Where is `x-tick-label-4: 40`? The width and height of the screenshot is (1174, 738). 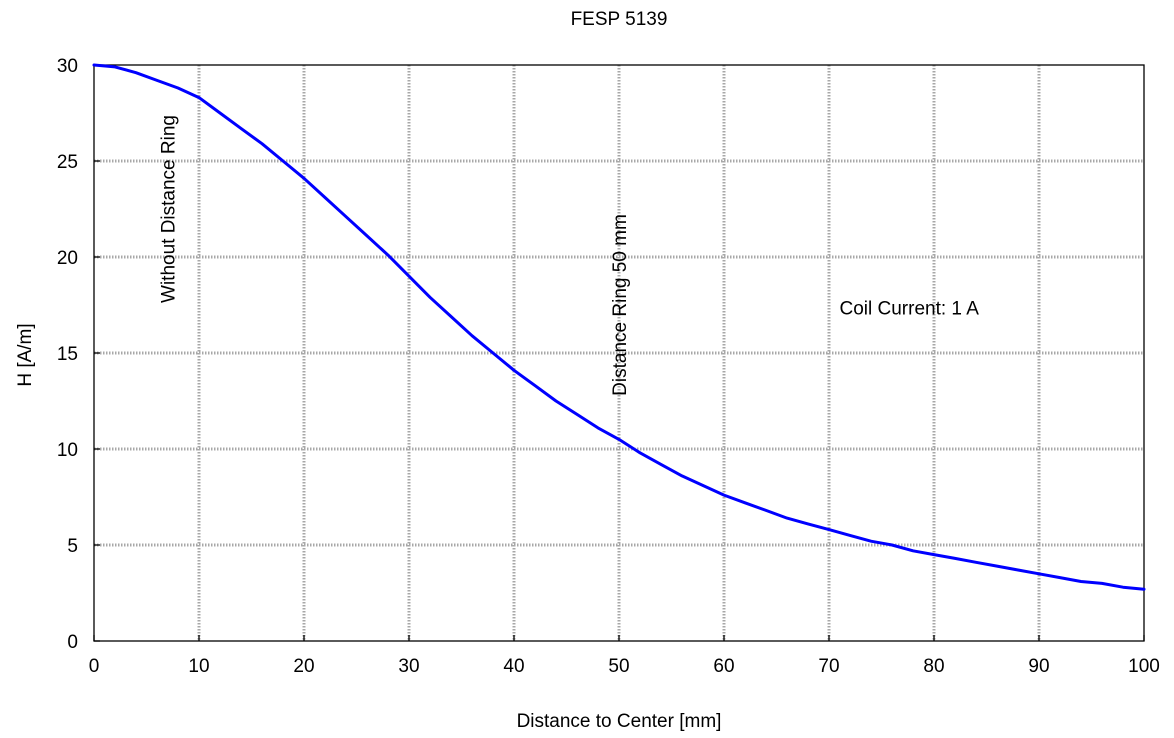
x-tick-label-4: 40 is located at coordinates (513, 666).